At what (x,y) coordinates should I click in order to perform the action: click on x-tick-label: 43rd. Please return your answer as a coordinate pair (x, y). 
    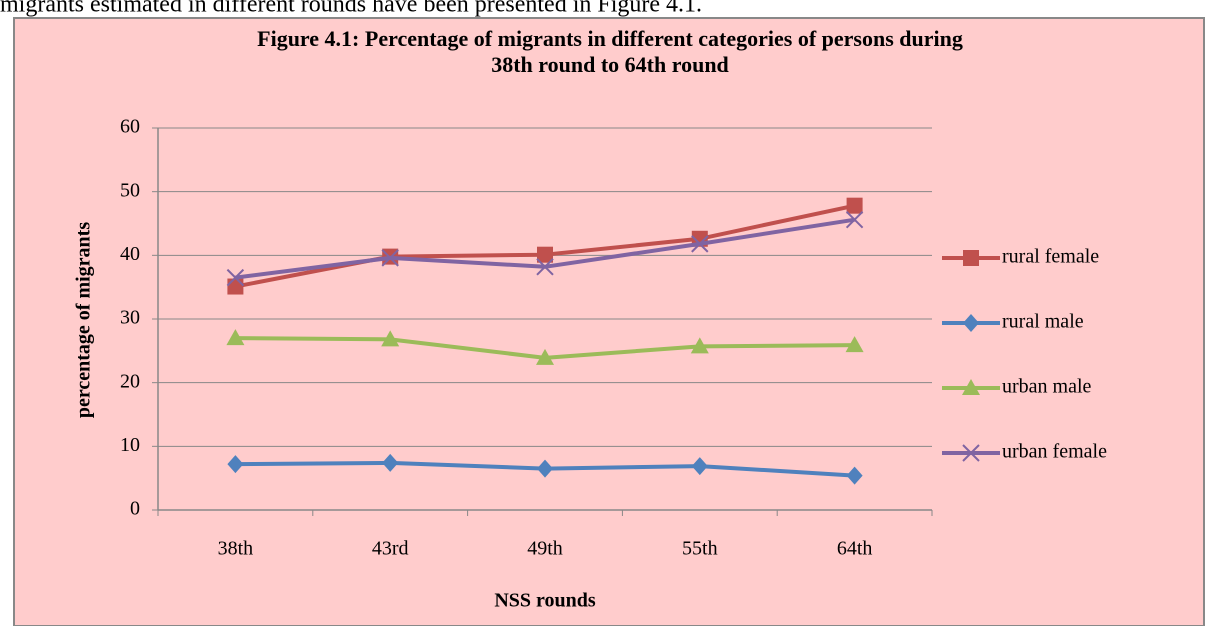
    Looking at the image, I should click on (390, 549).